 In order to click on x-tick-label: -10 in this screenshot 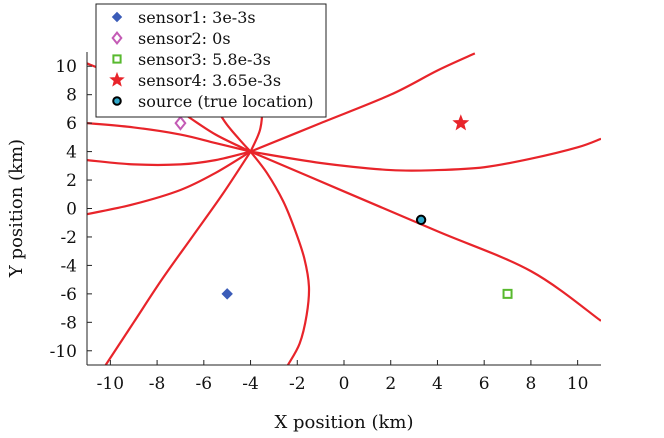, I will do `click(110, 384)`.